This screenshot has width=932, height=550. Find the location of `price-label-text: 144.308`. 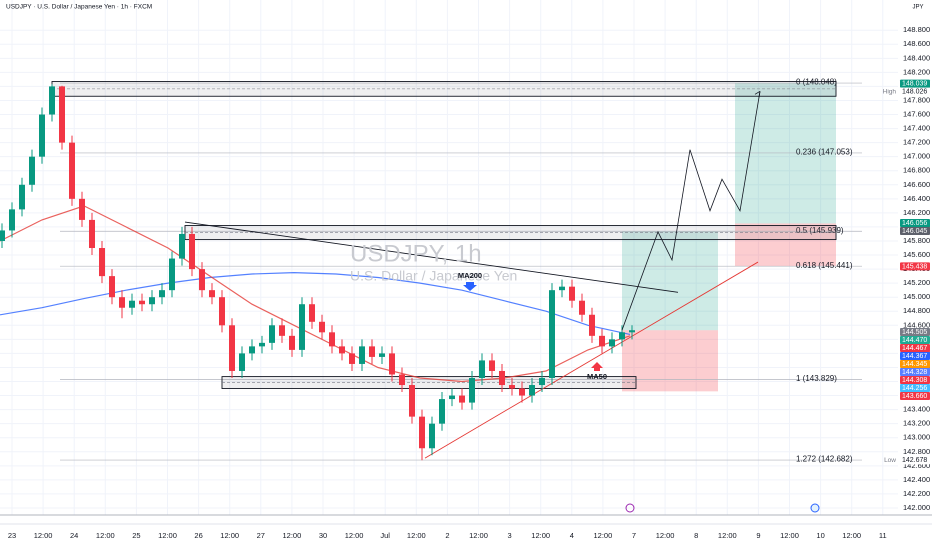

price-label-text: 144.308 is located at coordinates (914, 380).